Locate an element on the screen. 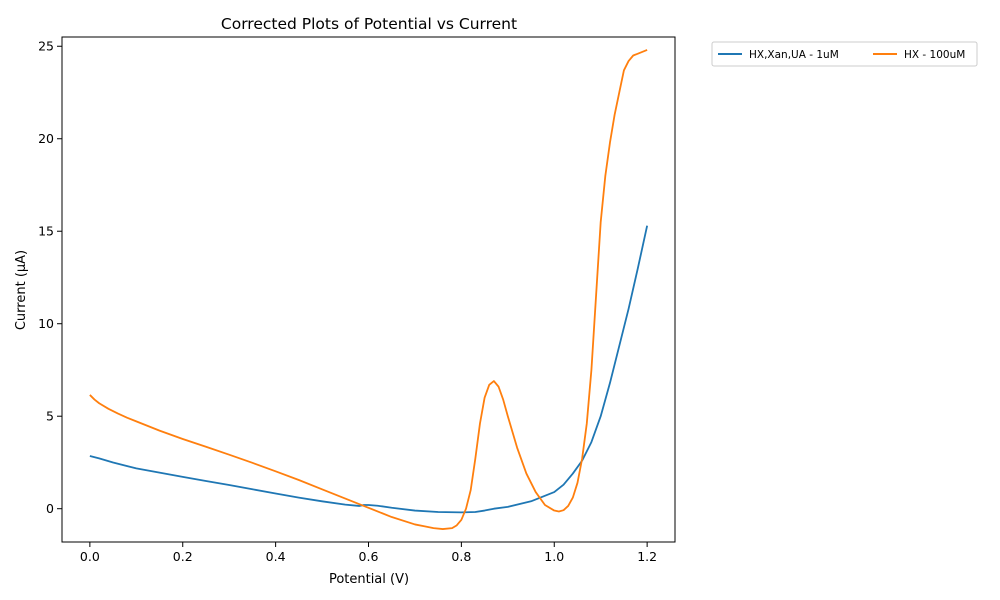 Image resolution: width=1000 pixels, height=600 pixels. y-tick-label: 10 is located at coordinates (46, 323).